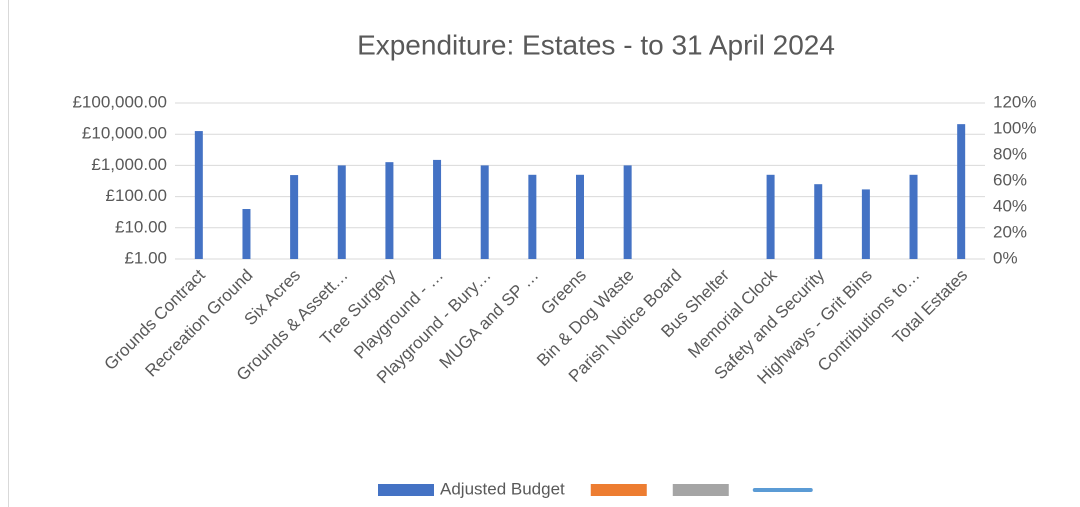 This screenshot has height=507, width=1080. What do you see at coordinates (145, 257) in the screenshot?
I see `y-tick-label: £1.00` at bounding box center [145, 257].